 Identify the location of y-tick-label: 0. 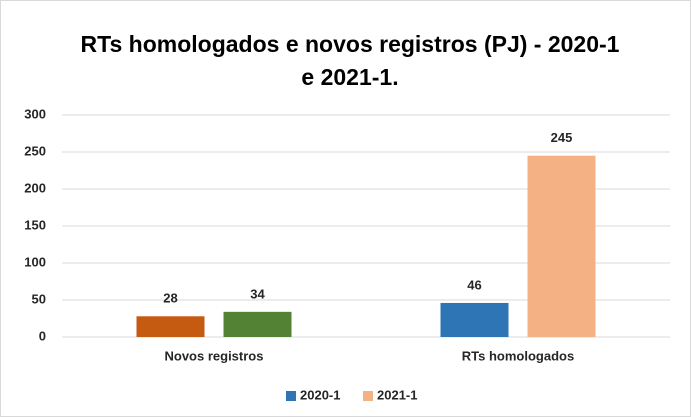
(42, 335).